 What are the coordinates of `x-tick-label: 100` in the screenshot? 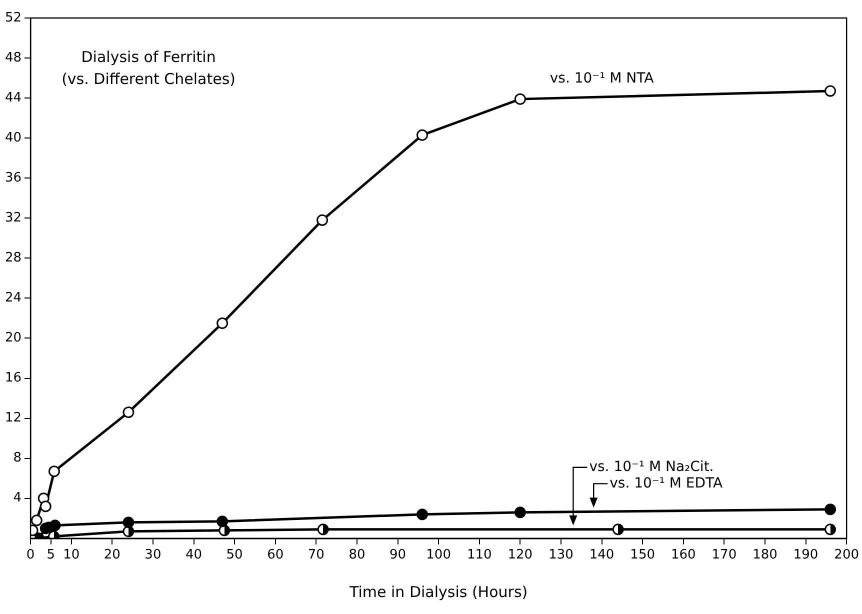 It's located at (438, 555).